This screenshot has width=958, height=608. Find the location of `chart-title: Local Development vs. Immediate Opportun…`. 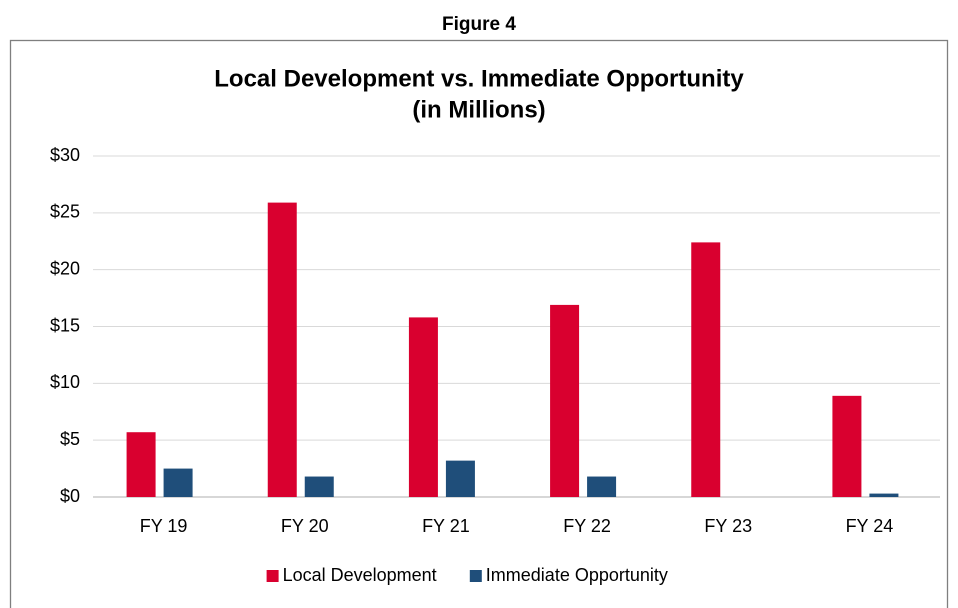

chart-title: Local Development vs. Immediate Opportun… is located at coordinates (479, 78).